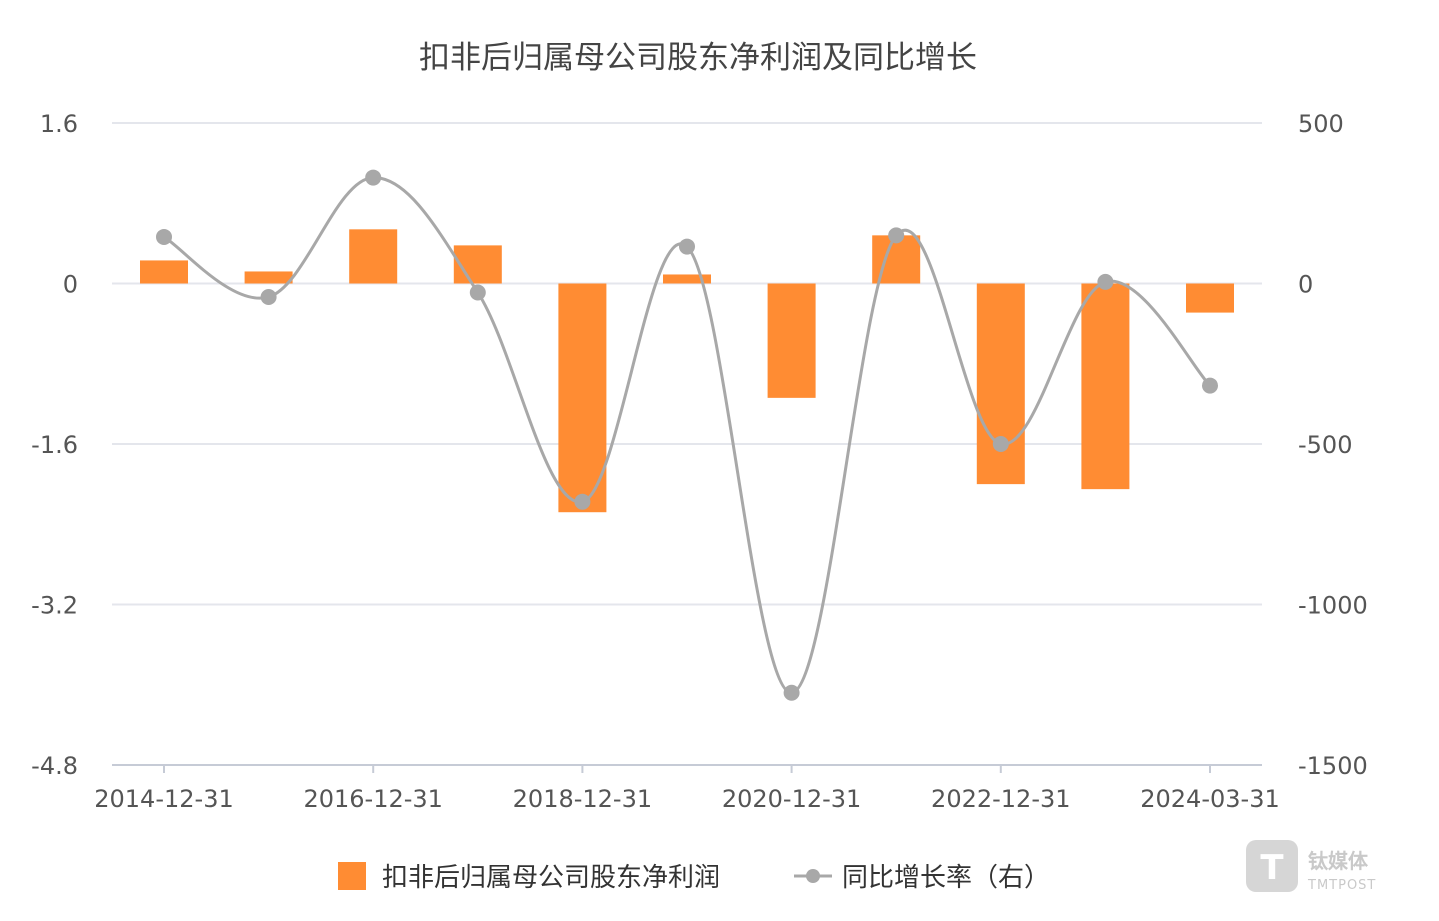 Image resolution: width=1439 pixels, height=921 pixels. I want to click on left-y-tick-label: -4.8, so click(54, 766).